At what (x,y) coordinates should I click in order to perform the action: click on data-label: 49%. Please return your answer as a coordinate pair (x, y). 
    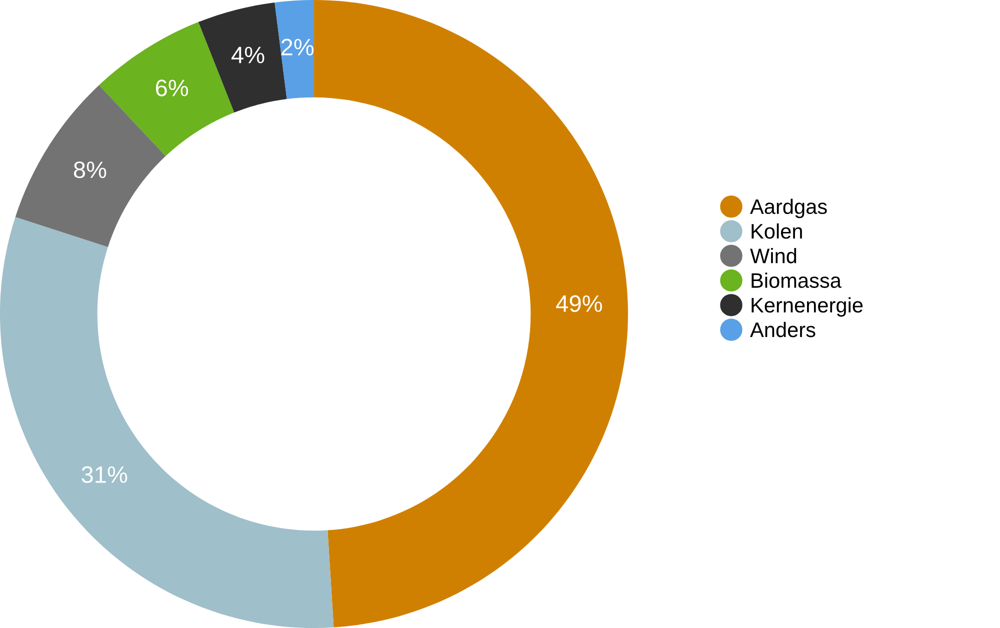
    Looking at the image, I should click on (579, 303).